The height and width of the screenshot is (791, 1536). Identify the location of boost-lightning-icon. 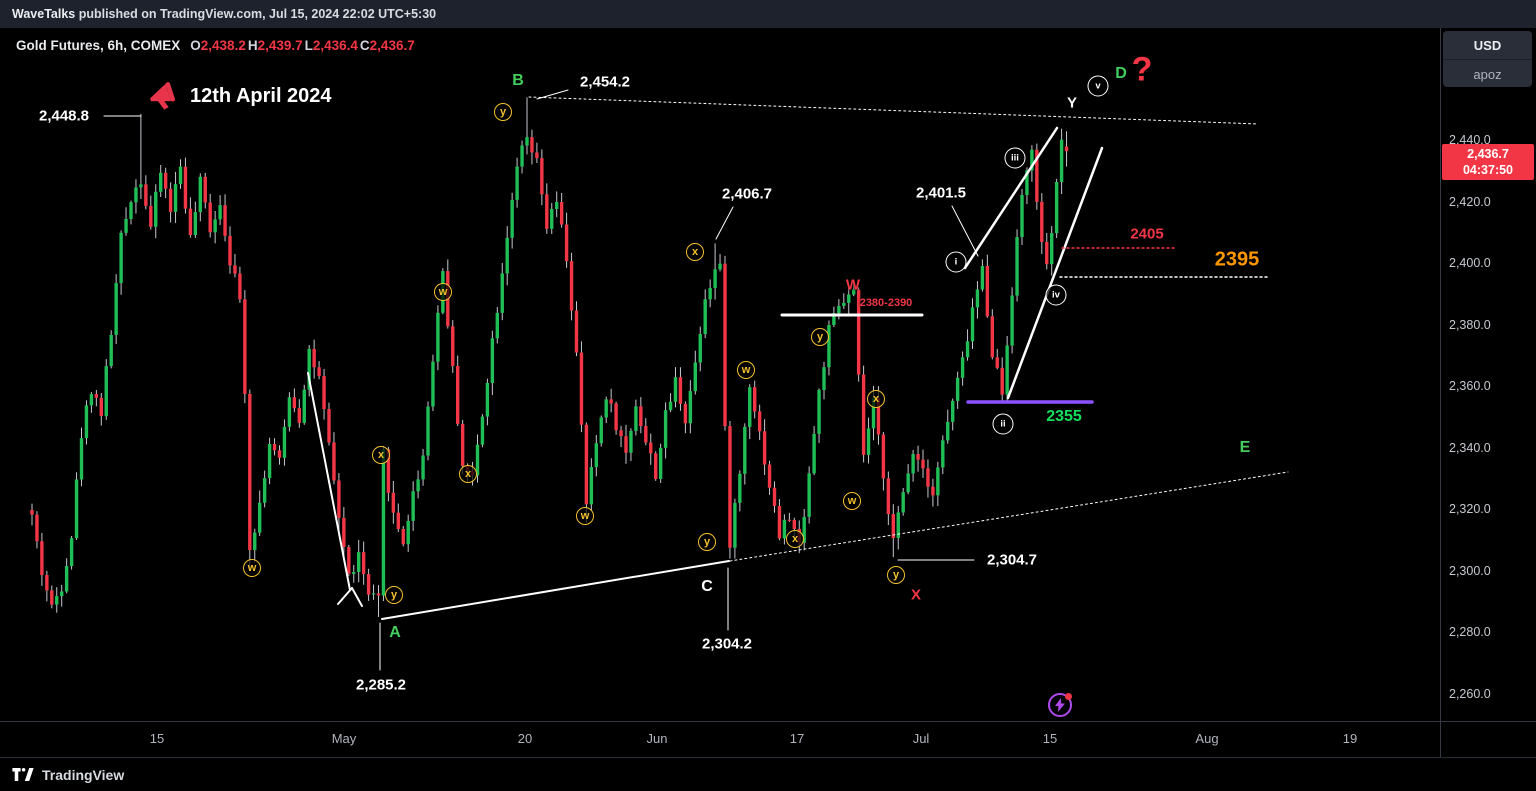
(1060, 705).